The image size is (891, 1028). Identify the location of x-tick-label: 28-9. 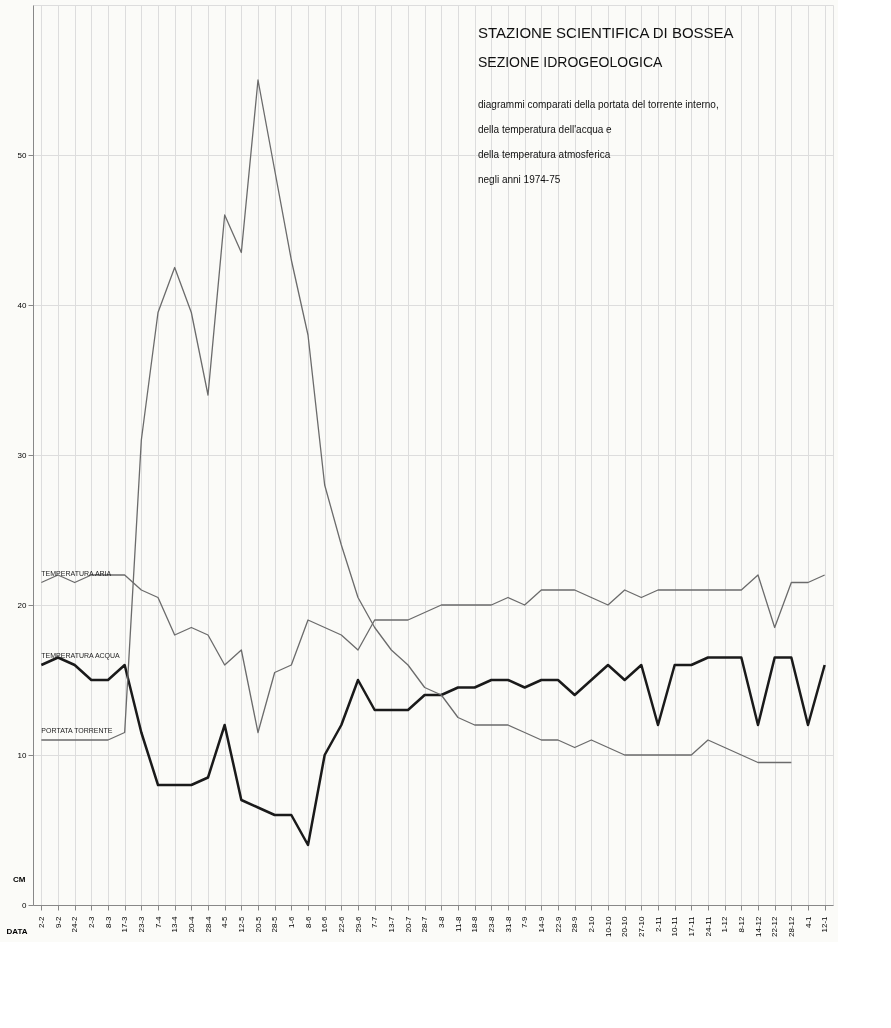
(575, 924).